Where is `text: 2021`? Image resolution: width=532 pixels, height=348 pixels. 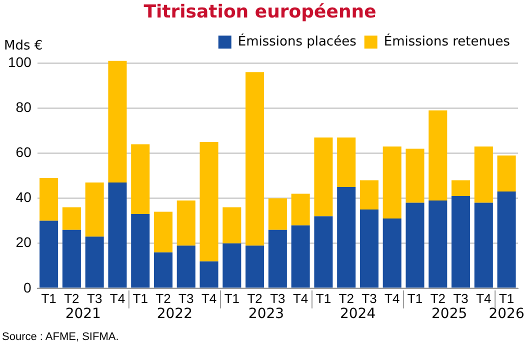 text: 2021 is located at coordinates (83, 314).